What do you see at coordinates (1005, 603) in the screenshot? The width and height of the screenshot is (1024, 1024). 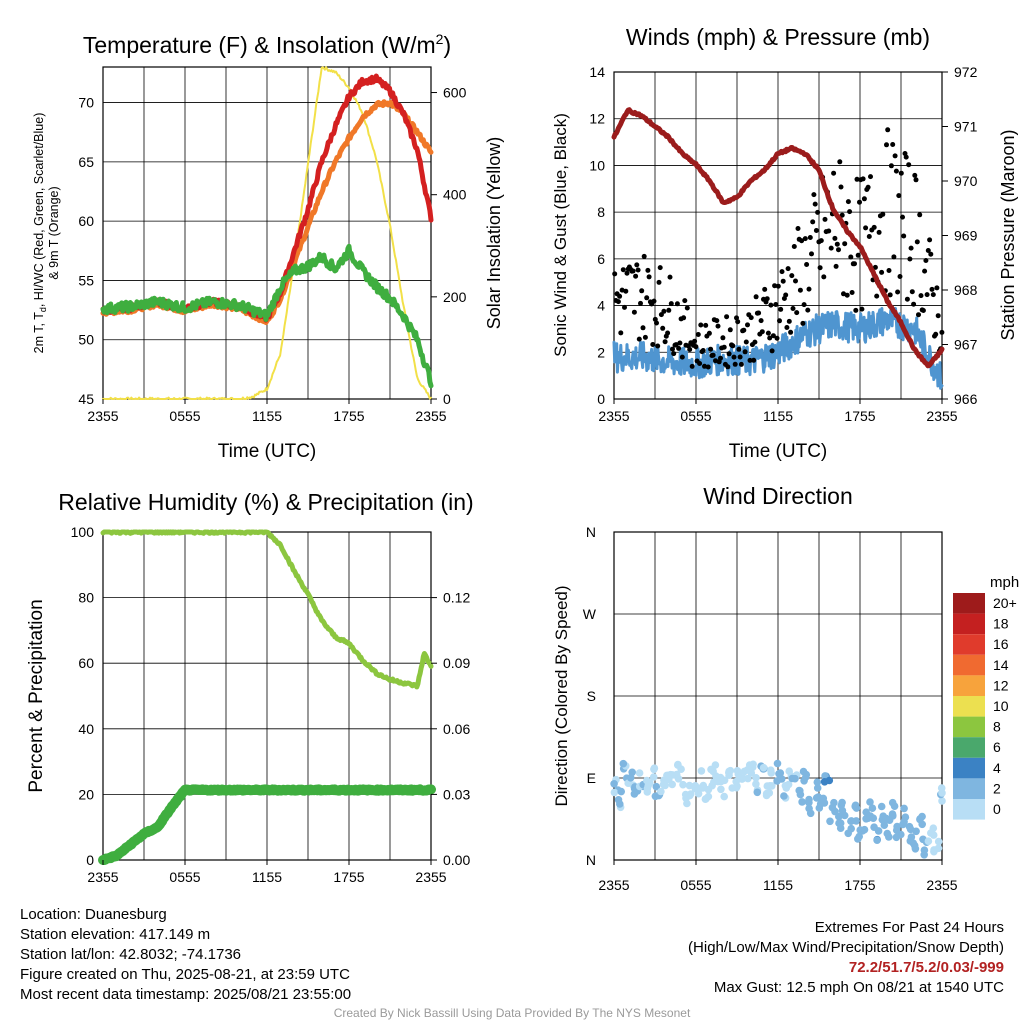 I see `legend-label: 20+` at bounding box center [1005, 603].